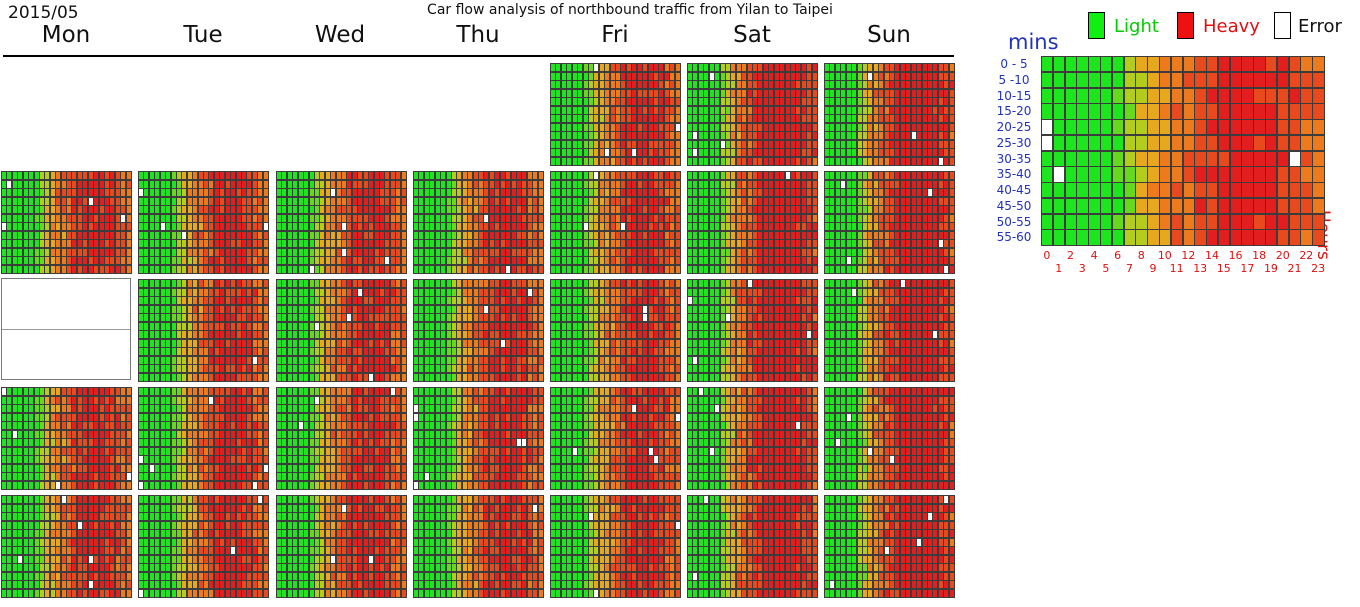 The width and height of the screenshot is (1360, 607). Describe the element at coordinates (615, 35) in the screenshot. I see `weekday-header-fri: Fri` at that location.